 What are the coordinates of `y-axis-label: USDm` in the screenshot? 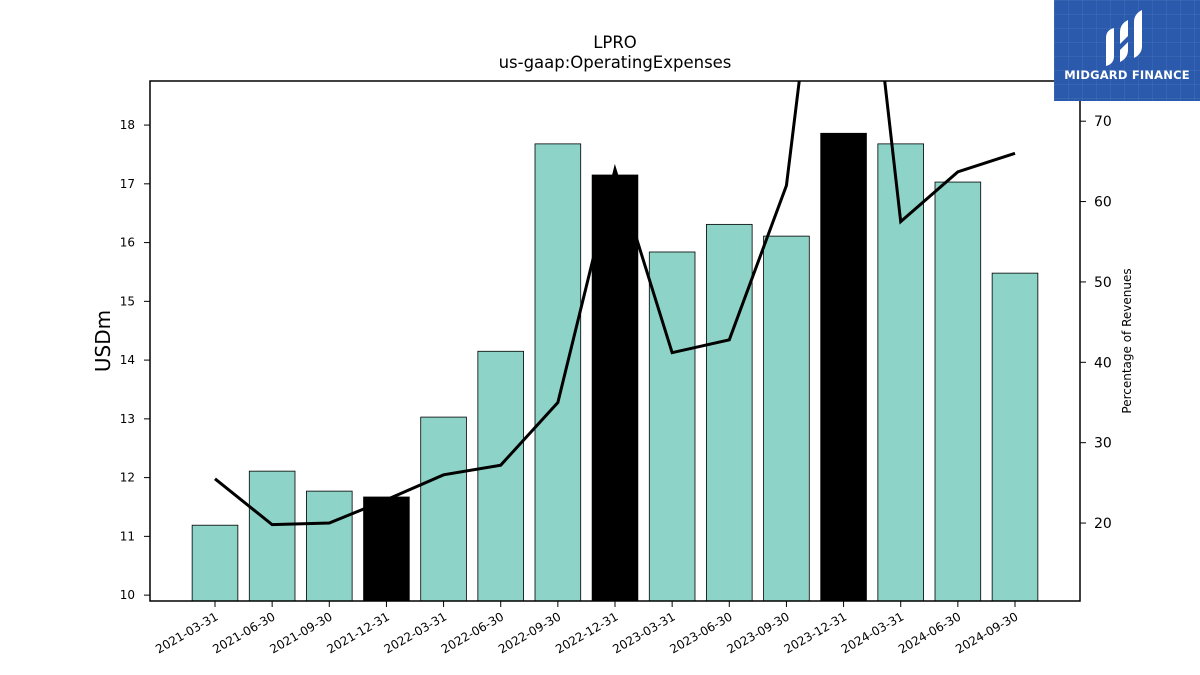 It's located at (103, 341).